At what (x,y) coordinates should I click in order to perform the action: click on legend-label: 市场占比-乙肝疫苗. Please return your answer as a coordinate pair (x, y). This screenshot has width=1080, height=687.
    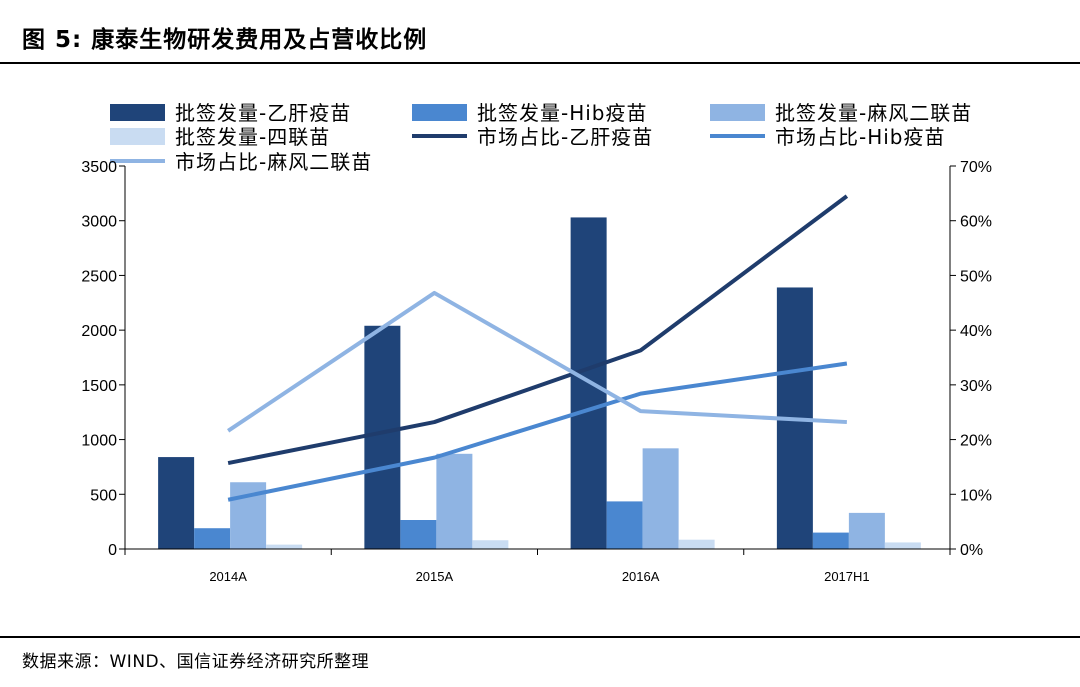
    Looking at the image, I should click on (565, 137).